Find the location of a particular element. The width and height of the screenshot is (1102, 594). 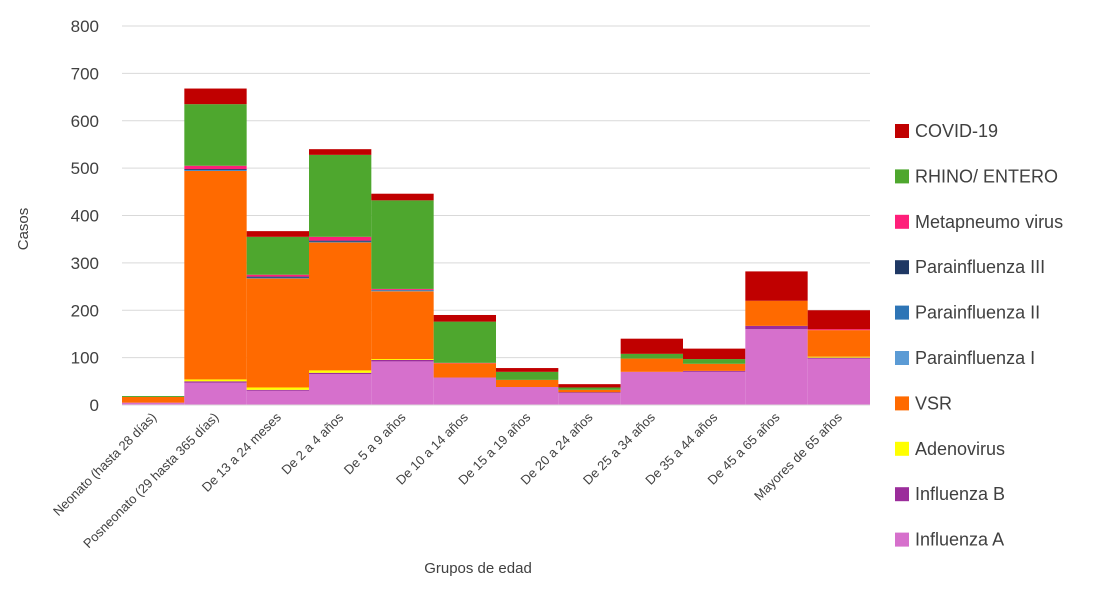

legend-label: Influenza A is located at coordinates (959, 540).